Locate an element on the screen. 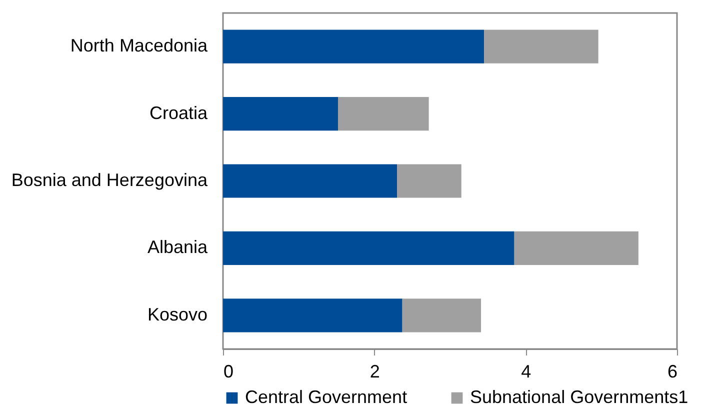 This screenshot has width=715, height=413. x-tick-label: 2 is located at coordinates (375, 372).